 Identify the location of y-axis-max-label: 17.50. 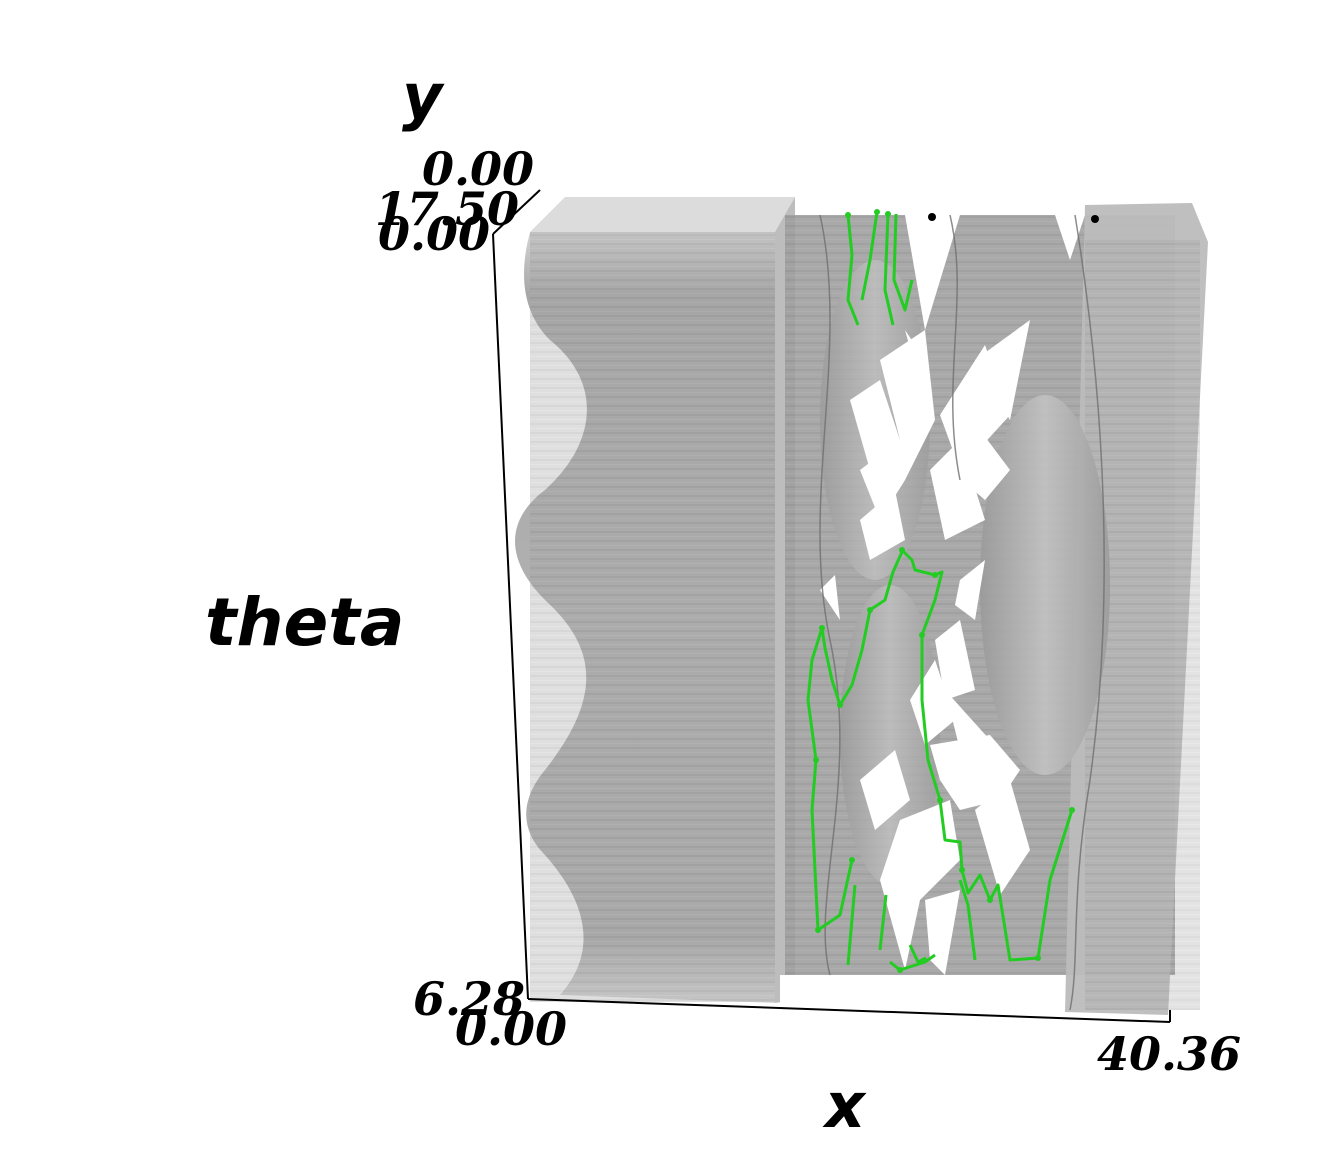
(447, 209).